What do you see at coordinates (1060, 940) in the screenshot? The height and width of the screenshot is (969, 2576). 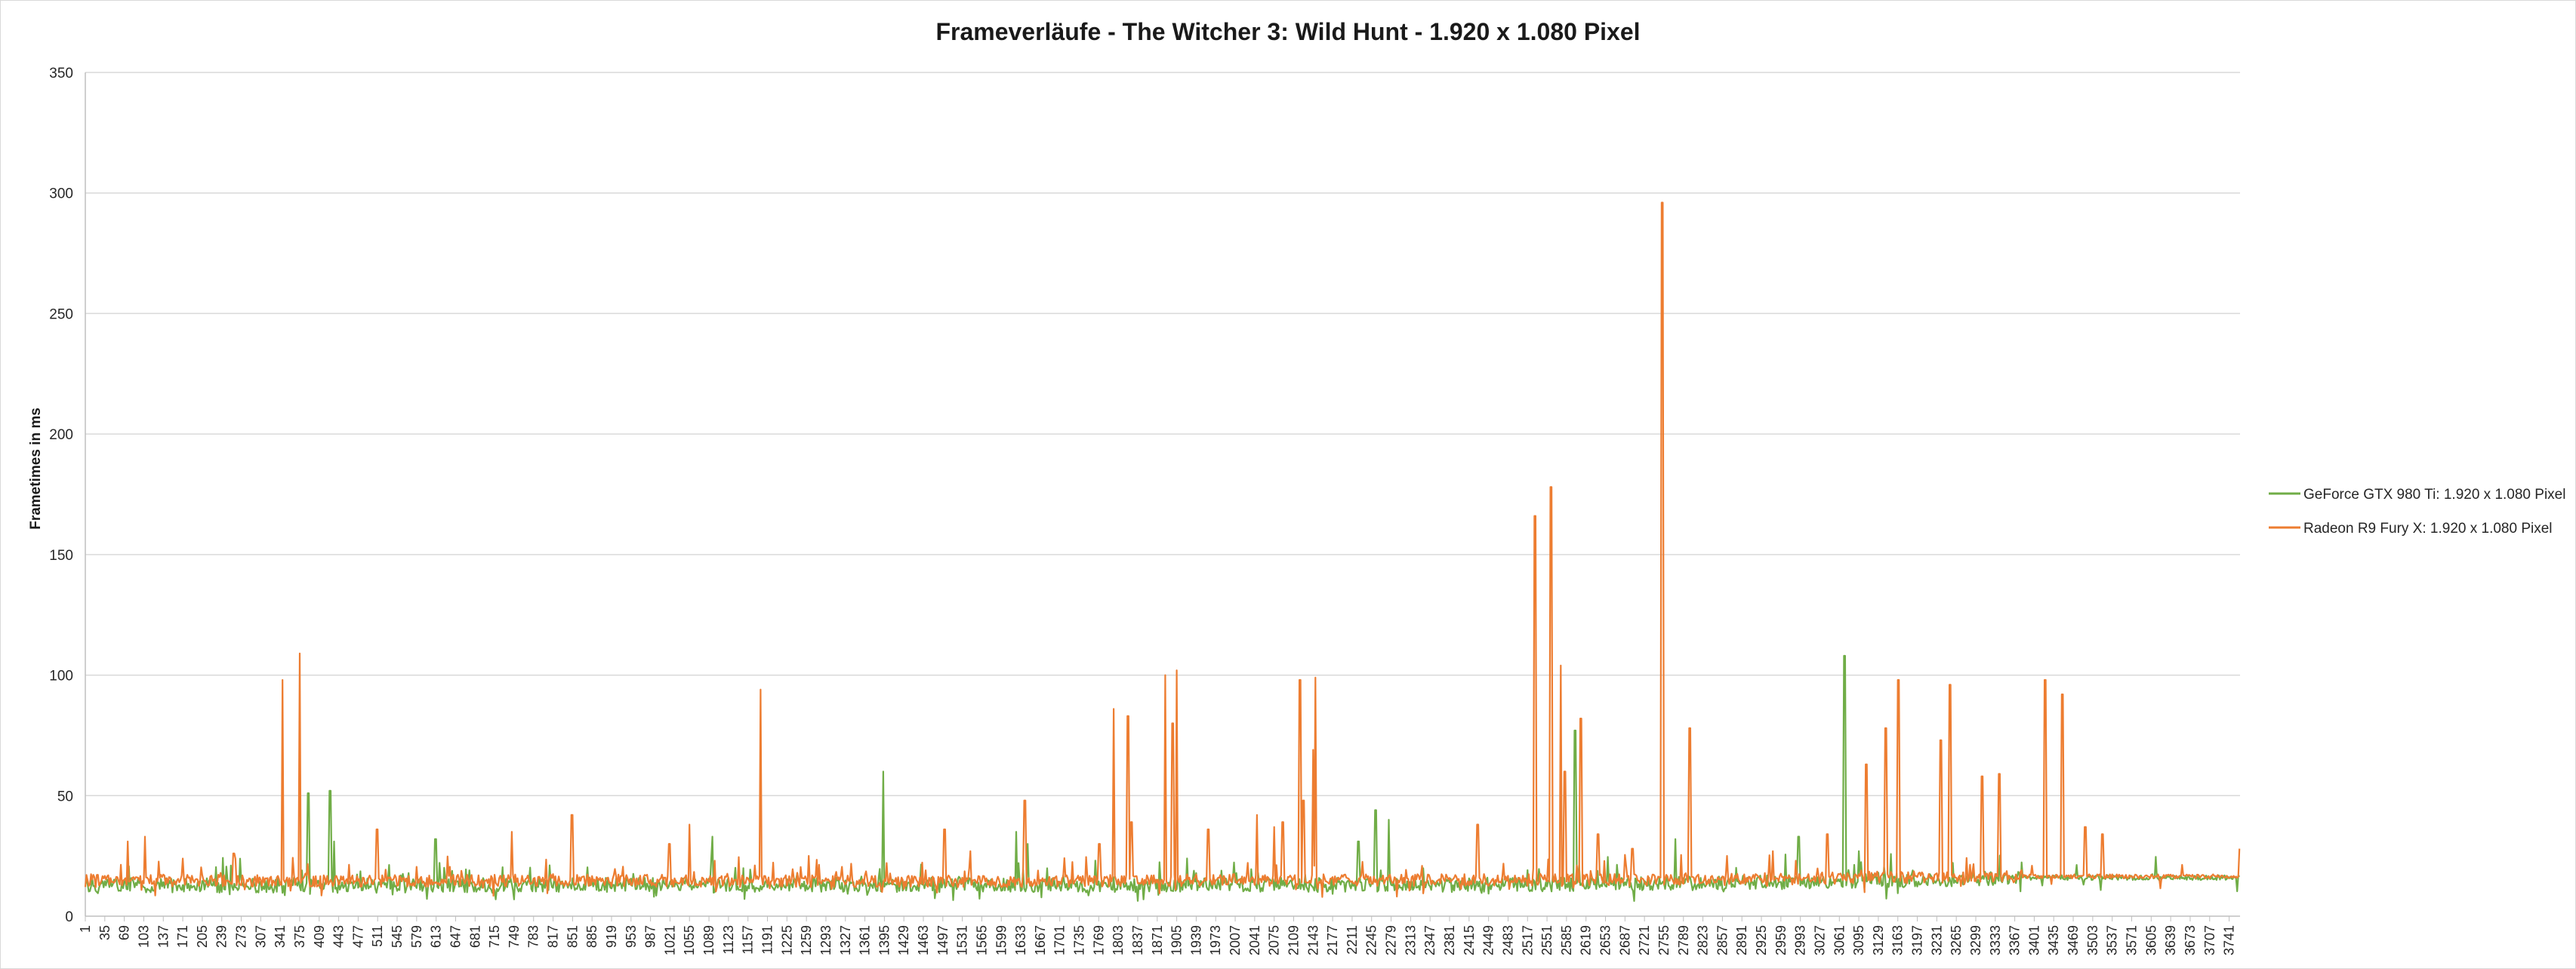 I see `x-tick-label: 1701` at bounding box center [1060, 940].